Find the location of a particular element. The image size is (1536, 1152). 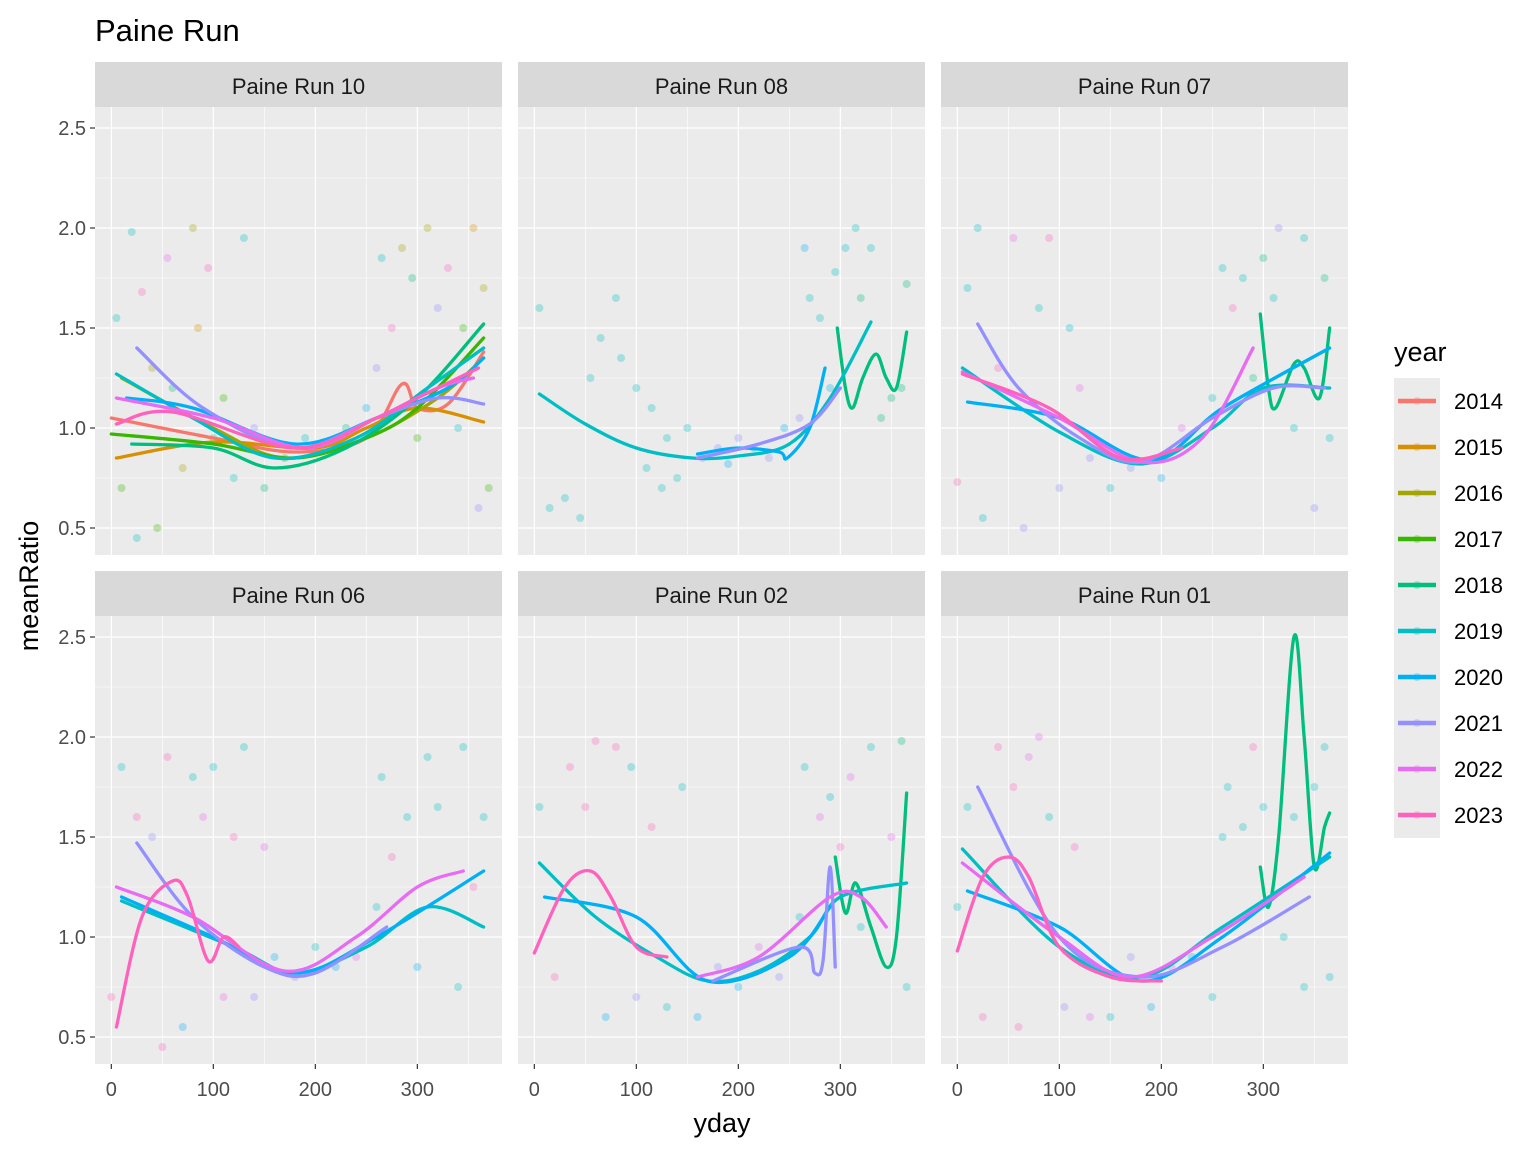

legend-title: year is located at coordinates (1420, 352).